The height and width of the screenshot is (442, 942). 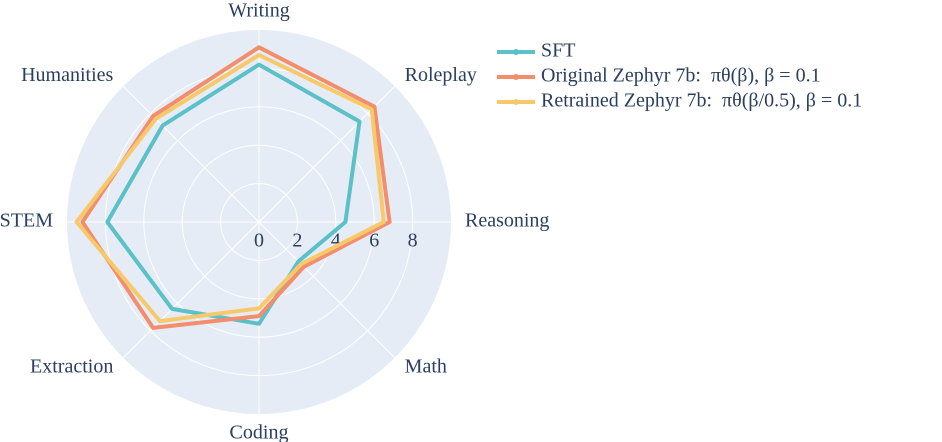 What do you see at coordinates (336, 241) in the screenshot?
I see `r-tick-label: 4` at bounding box center [336, 241].